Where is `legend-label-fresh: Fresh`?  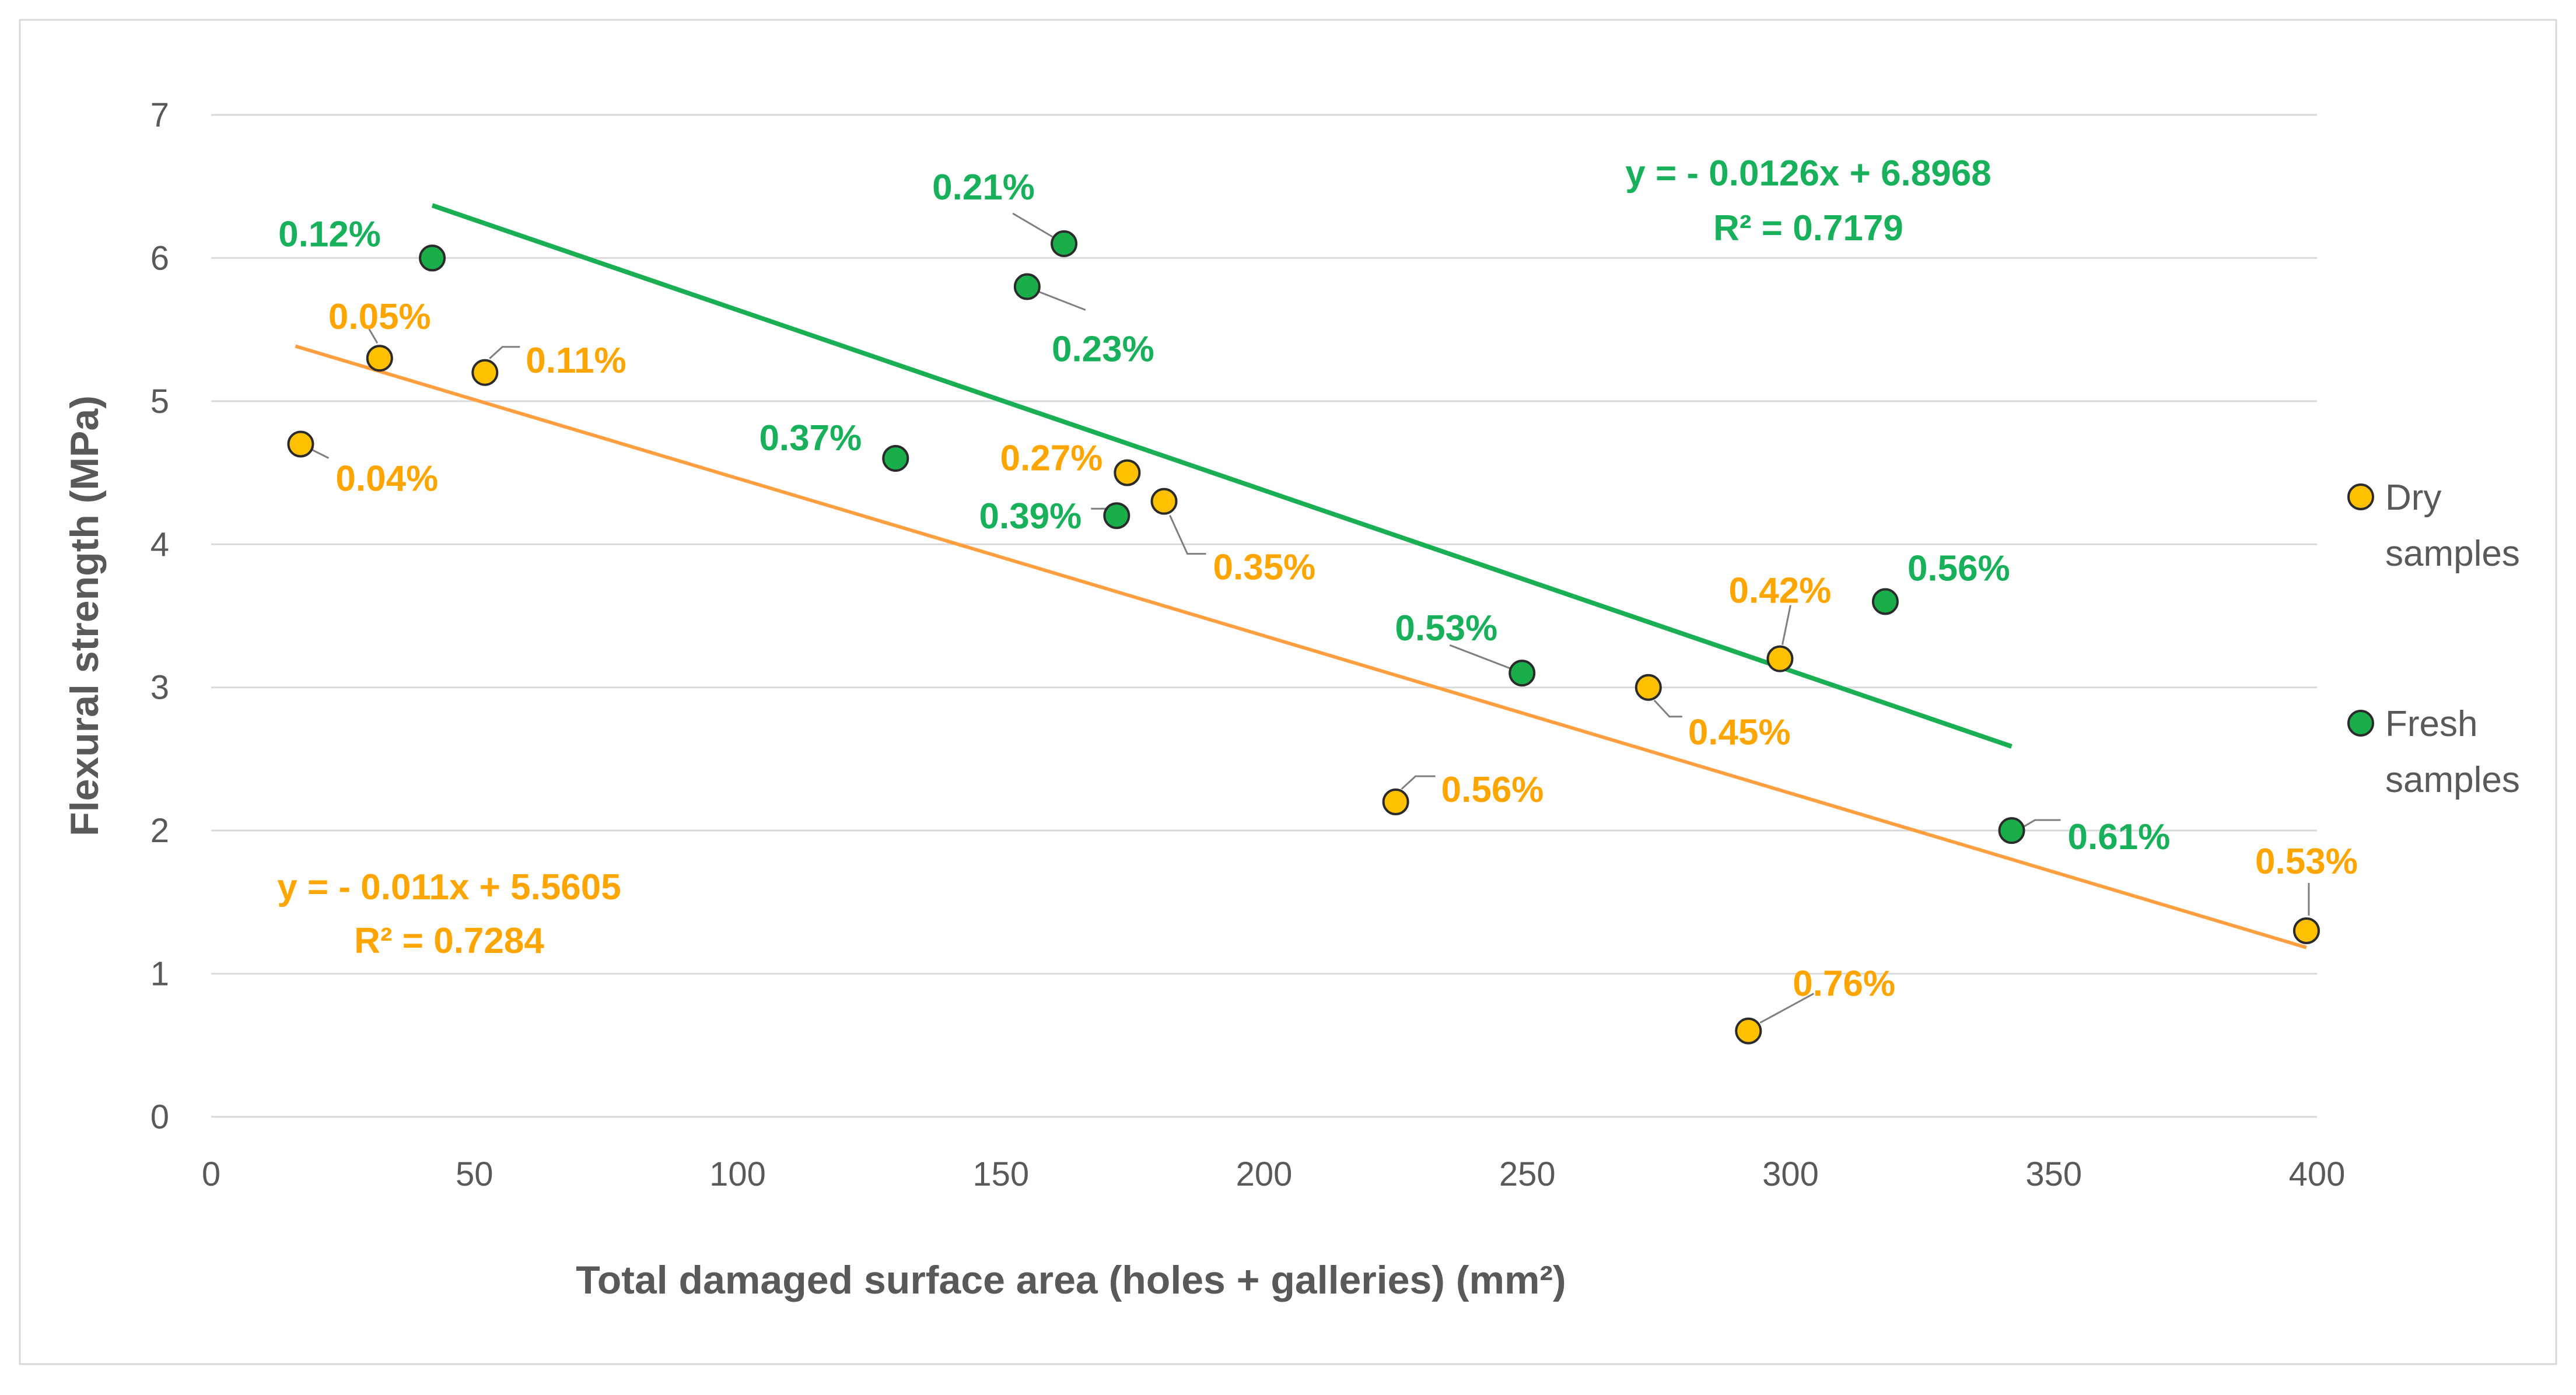 legend-label-fresh: Fresh is located at coordinates (2431, 724).